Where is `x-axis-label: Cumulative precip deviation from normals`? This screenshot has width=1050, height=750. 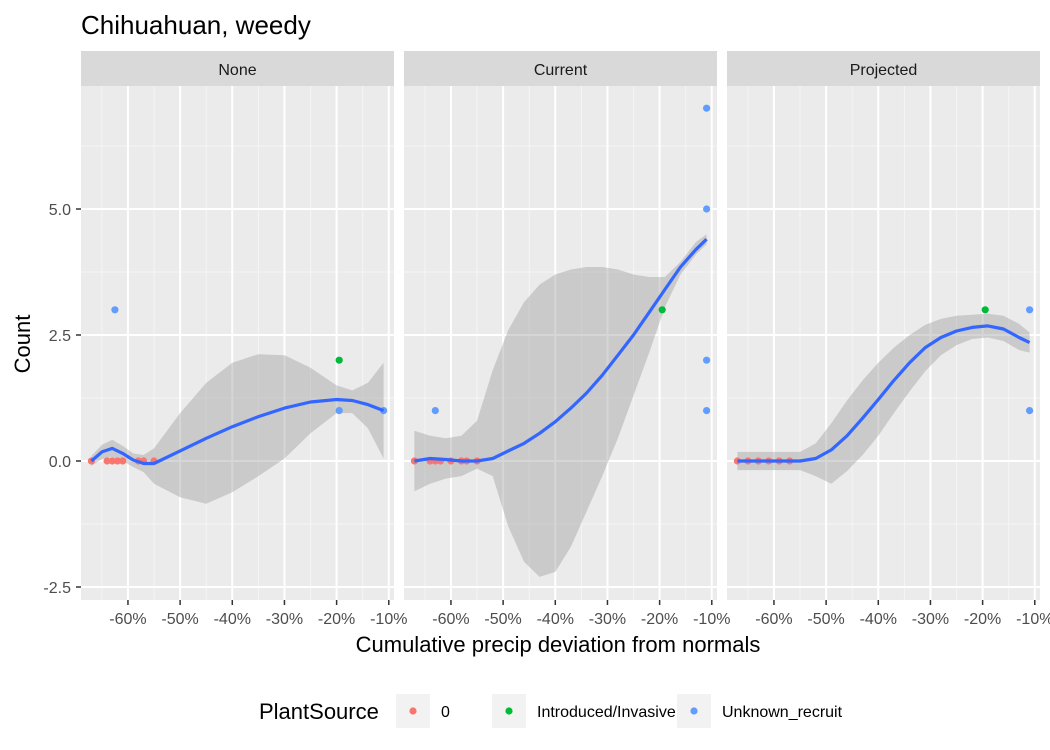 x-axis-label: Cumulative precip deviation from normals is located at coordinates (558, 644).